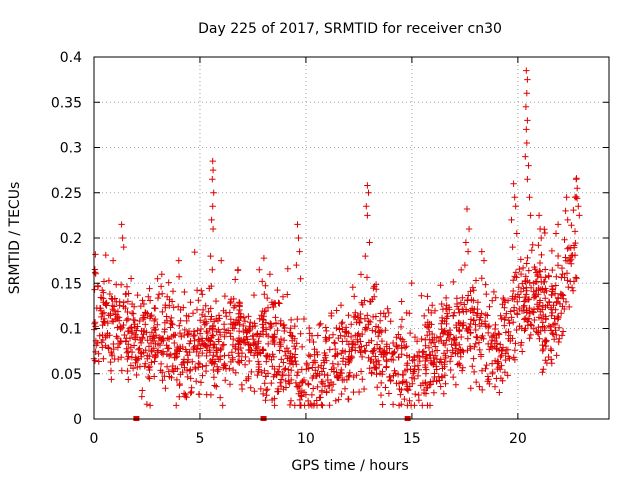  Describe the element at coordinates (71, 149) in the screenshot. I see `y-tick-label: 0.3` at that location.